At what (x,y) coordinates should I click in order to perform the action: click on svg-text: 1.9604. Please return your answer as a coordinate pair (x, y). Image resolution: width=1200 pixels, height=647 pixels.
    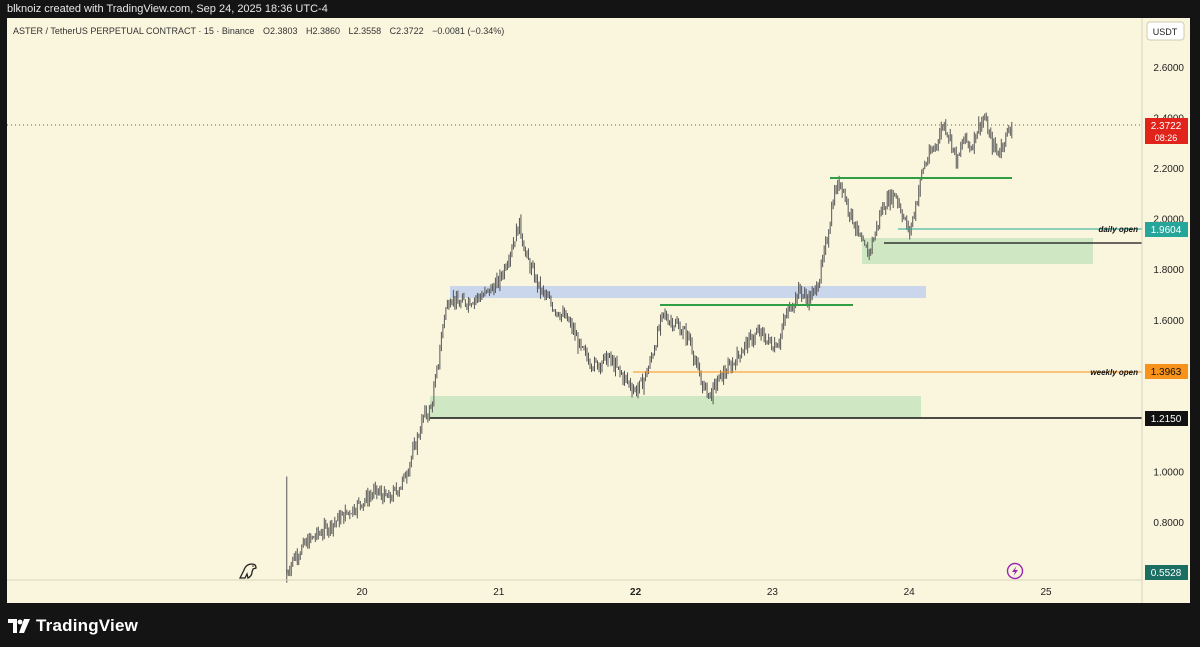
    Looking at the image, I should click on (1166, 230).